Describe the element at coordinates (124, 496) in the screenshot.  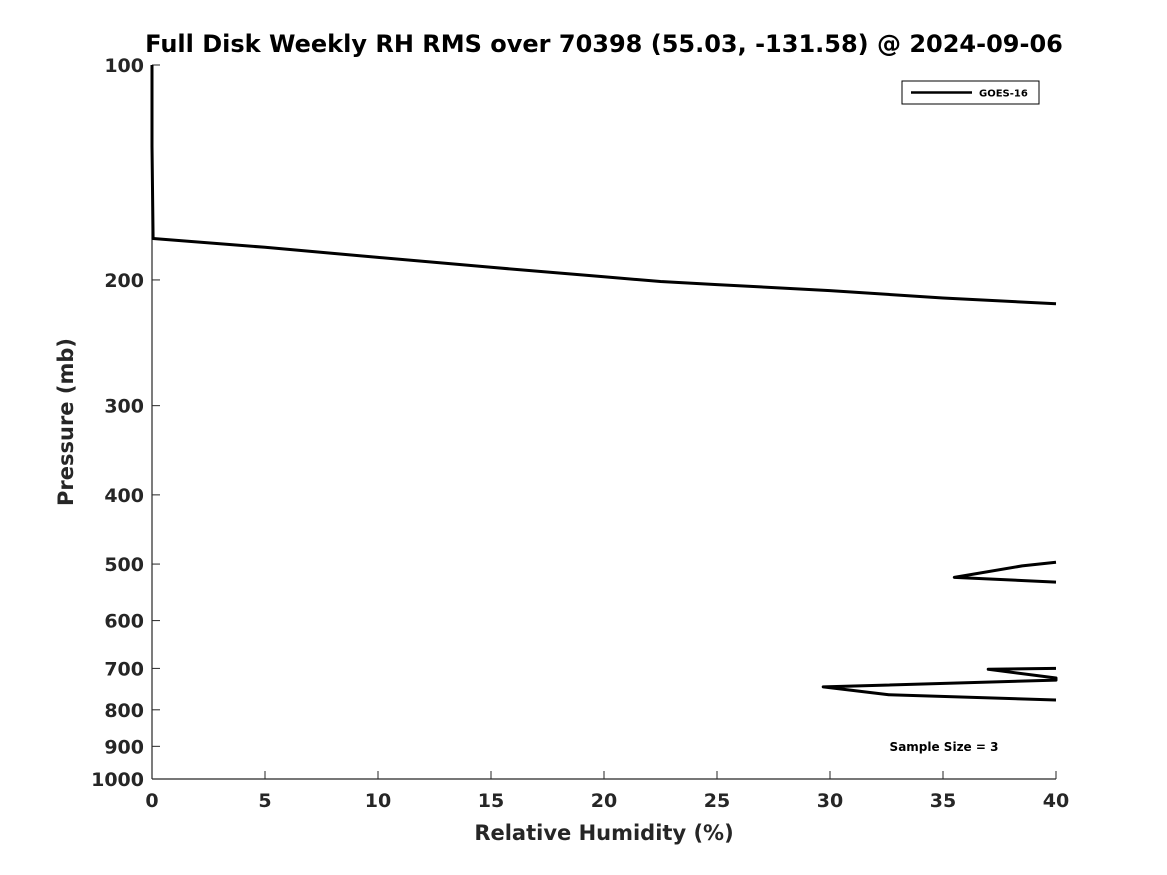
I see `y-tick-label: 400` at that location.